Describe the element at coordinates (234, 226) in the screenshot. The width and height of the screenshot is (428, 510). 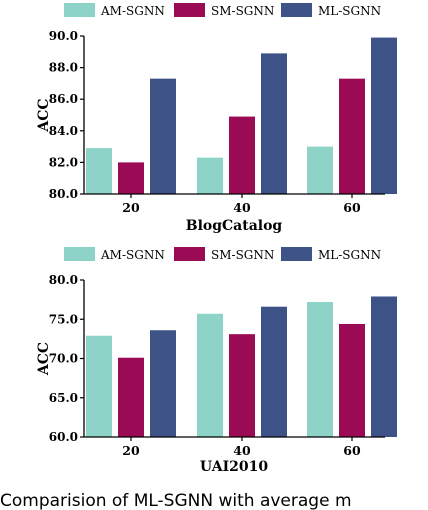
I see `x-axis-title: BlogCatalog` at that location.